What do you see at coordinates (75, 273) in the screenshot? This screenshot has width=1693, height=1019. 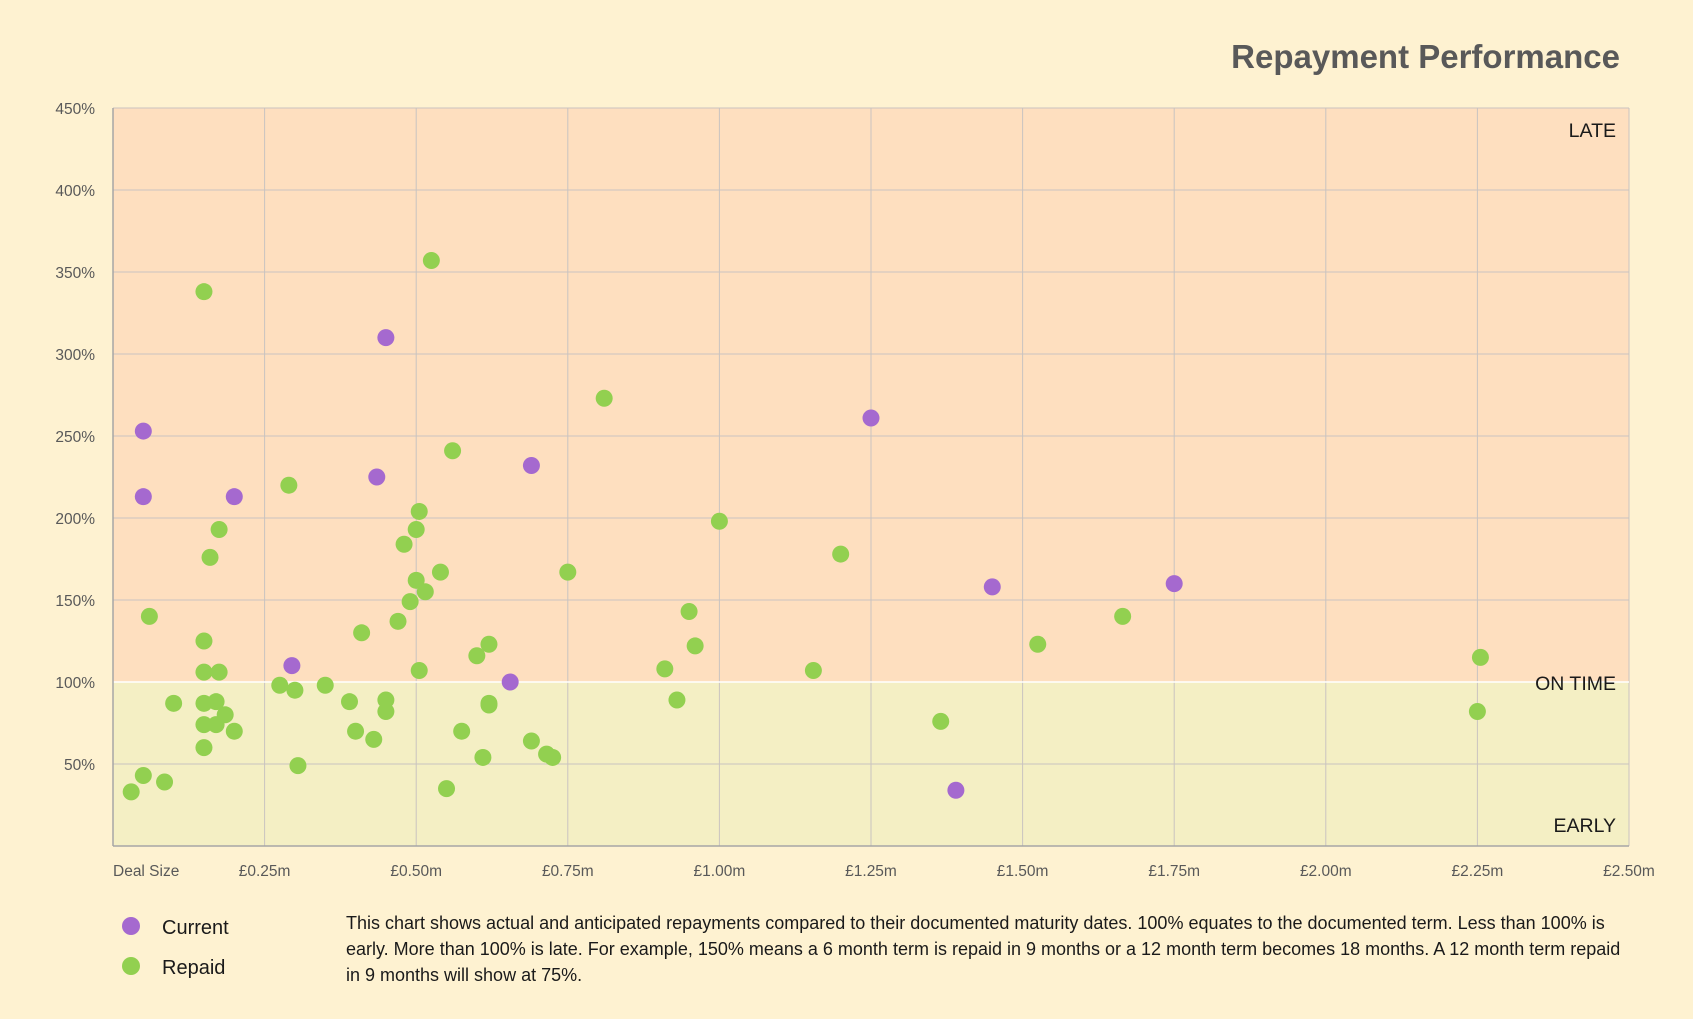 I see `y-tick-label: 350%` at bounding box center [75, 273].